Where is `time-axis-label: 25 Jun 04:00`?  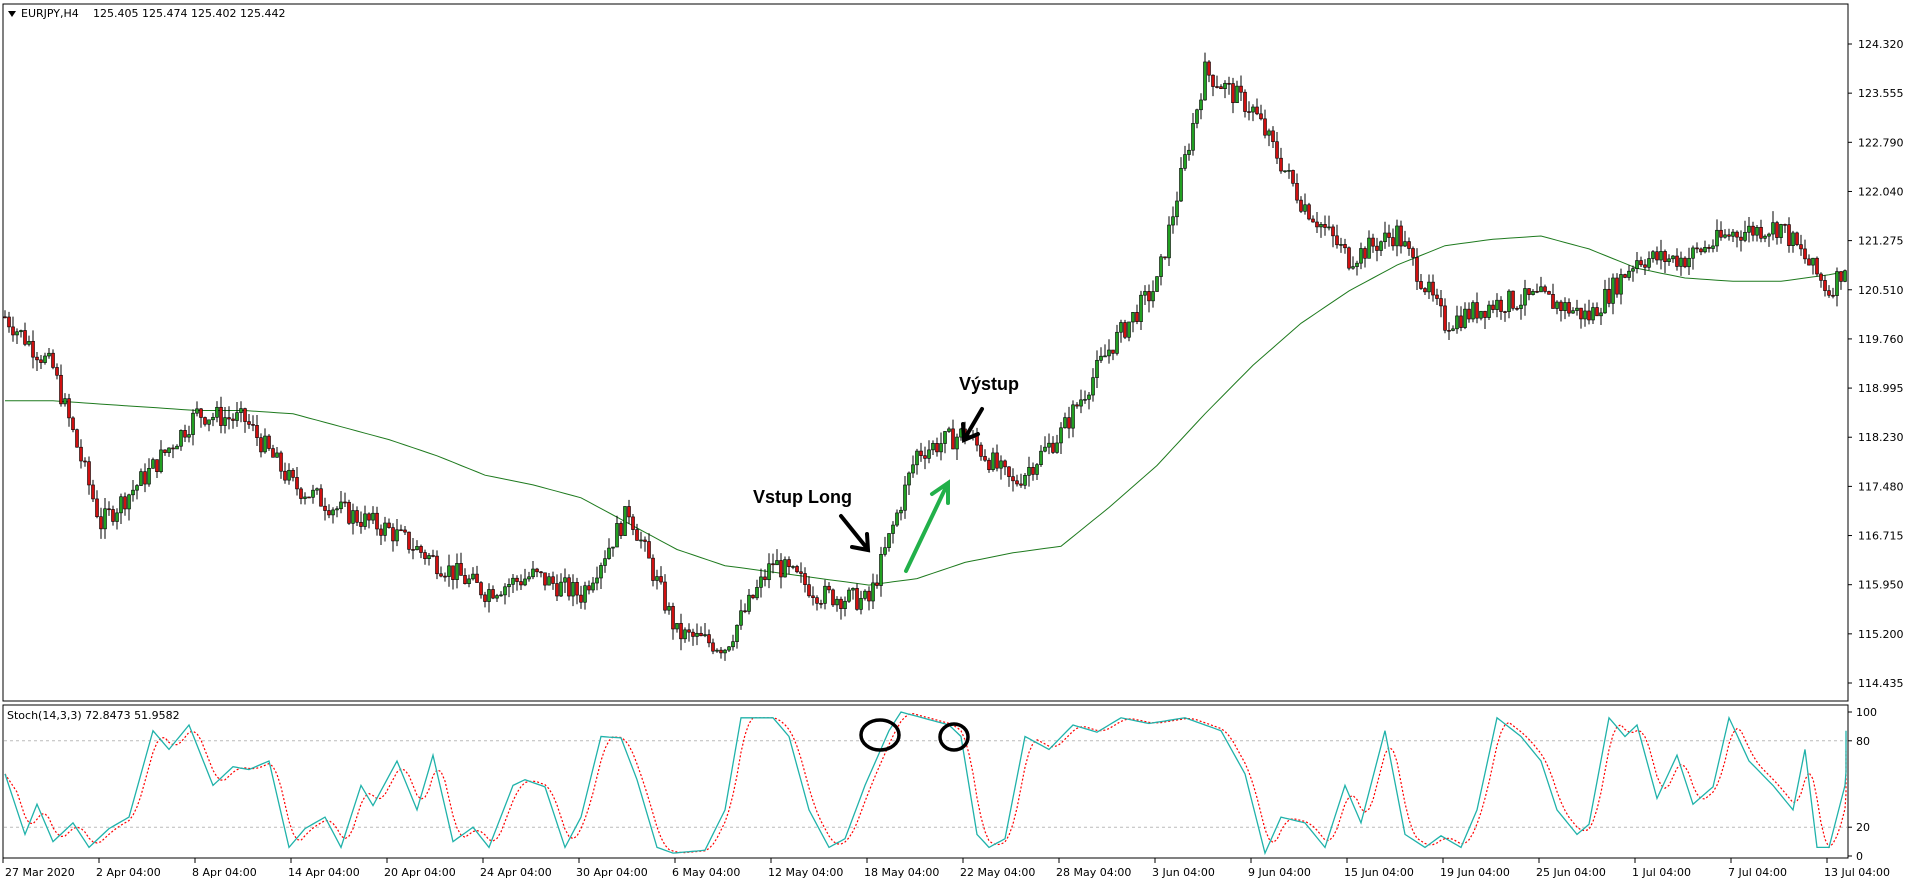
time-axis-label: 25 Jun 04:00 is located at coordinates (1571, 872).